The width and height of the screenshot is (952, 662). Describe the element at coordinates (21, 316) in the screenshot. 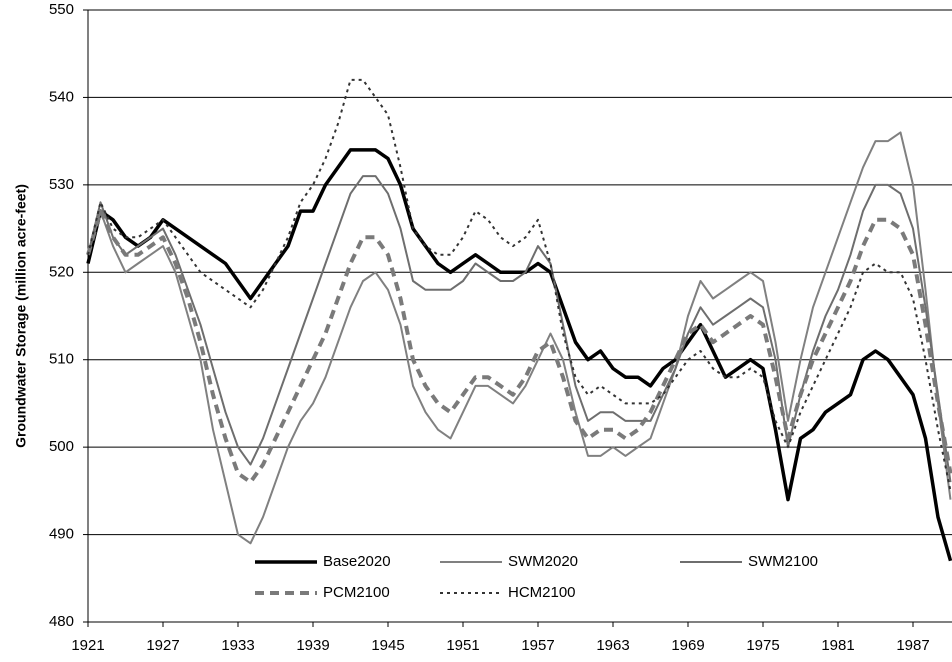

I see `y-axis-label: Groundwater Storage (million acre-feet)` at that location.